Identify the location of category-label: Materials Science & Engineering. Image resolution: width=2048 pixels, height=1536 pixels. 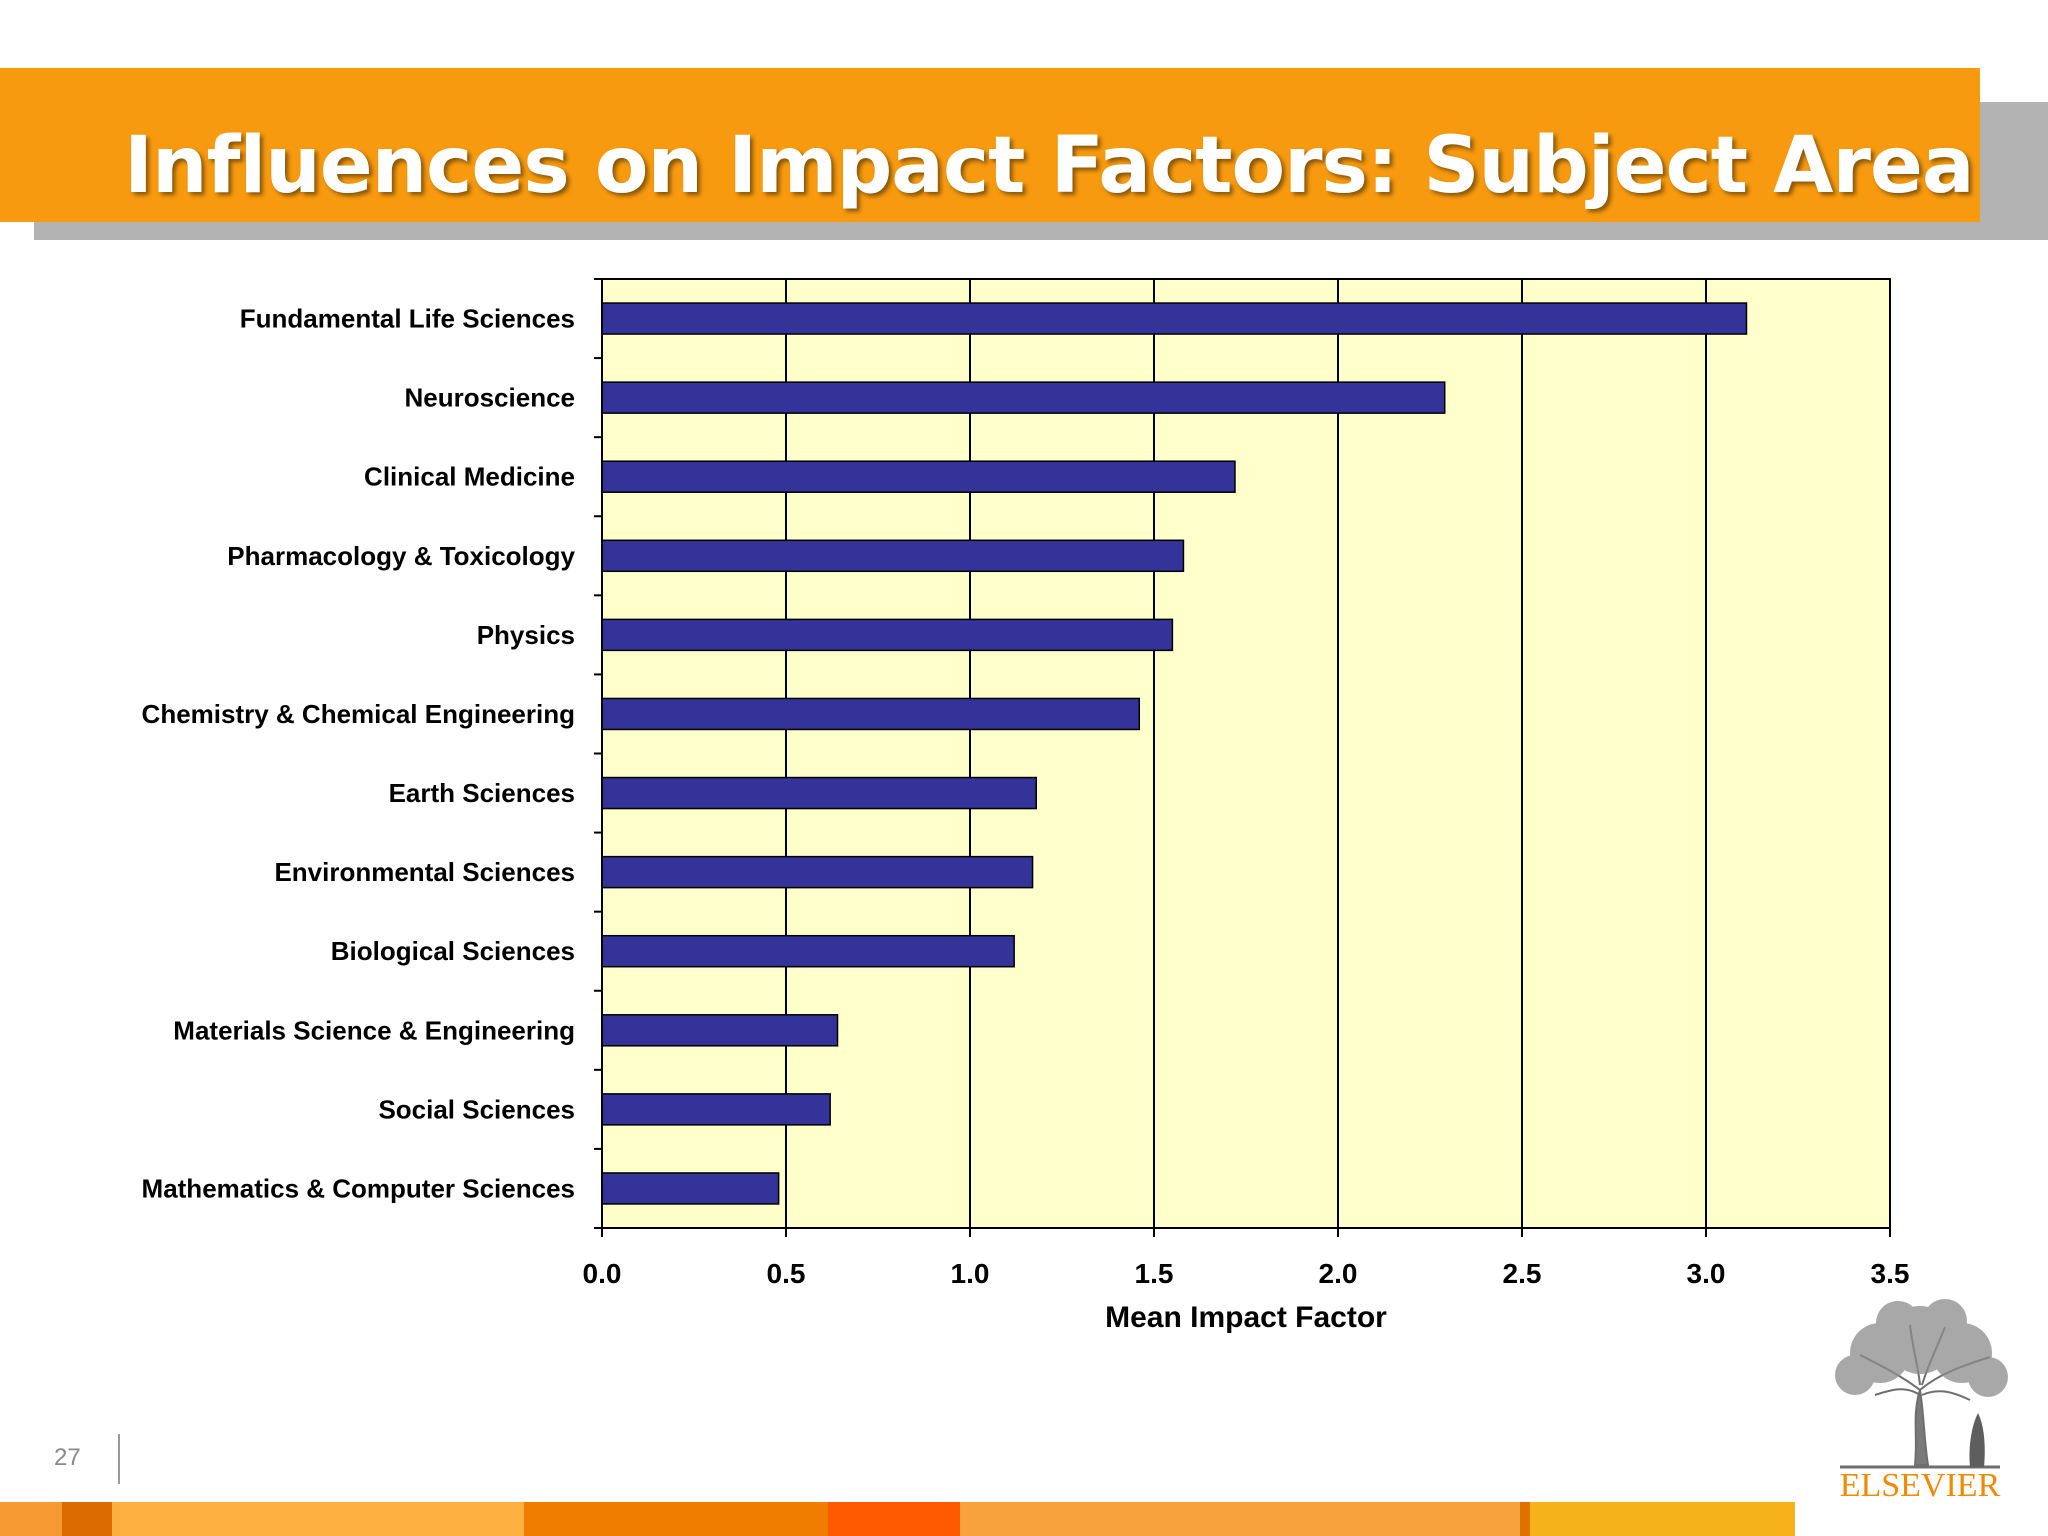
(374, 1030).